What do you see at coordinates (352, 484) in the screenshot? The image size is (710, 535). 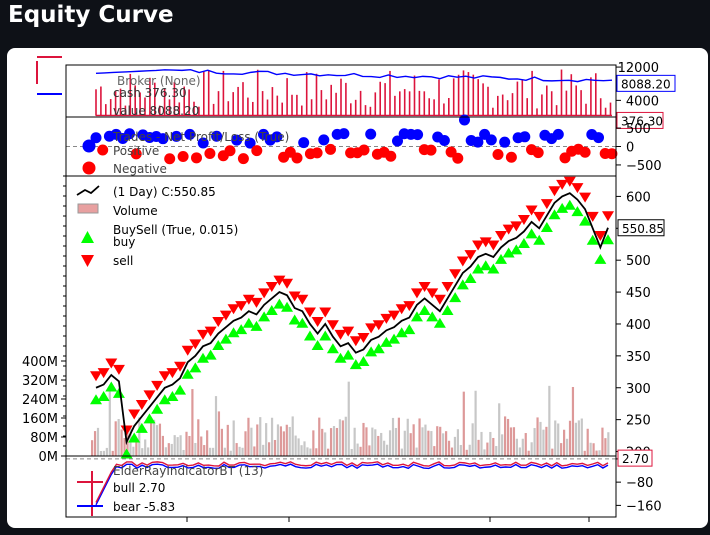 I see `bear-line` at bounding box center [352, 484].